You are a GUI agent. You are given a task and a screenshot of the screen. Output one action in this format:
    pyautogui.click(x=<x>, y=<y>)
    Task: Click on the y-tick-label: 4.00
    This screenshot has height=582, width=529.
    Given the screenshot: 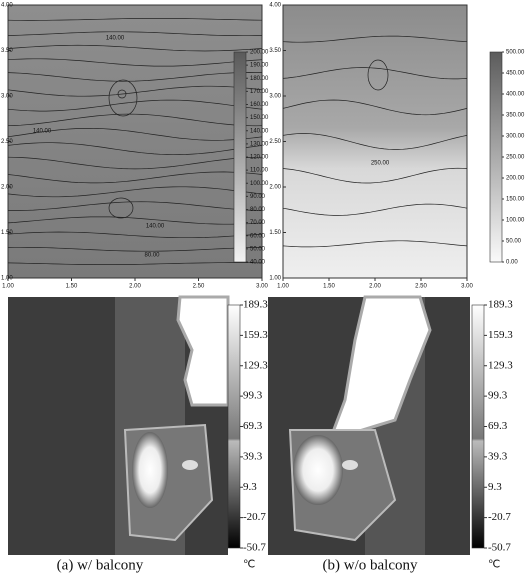 What is the action you would take?
    pyautogui.click(x=275, y=6)
    